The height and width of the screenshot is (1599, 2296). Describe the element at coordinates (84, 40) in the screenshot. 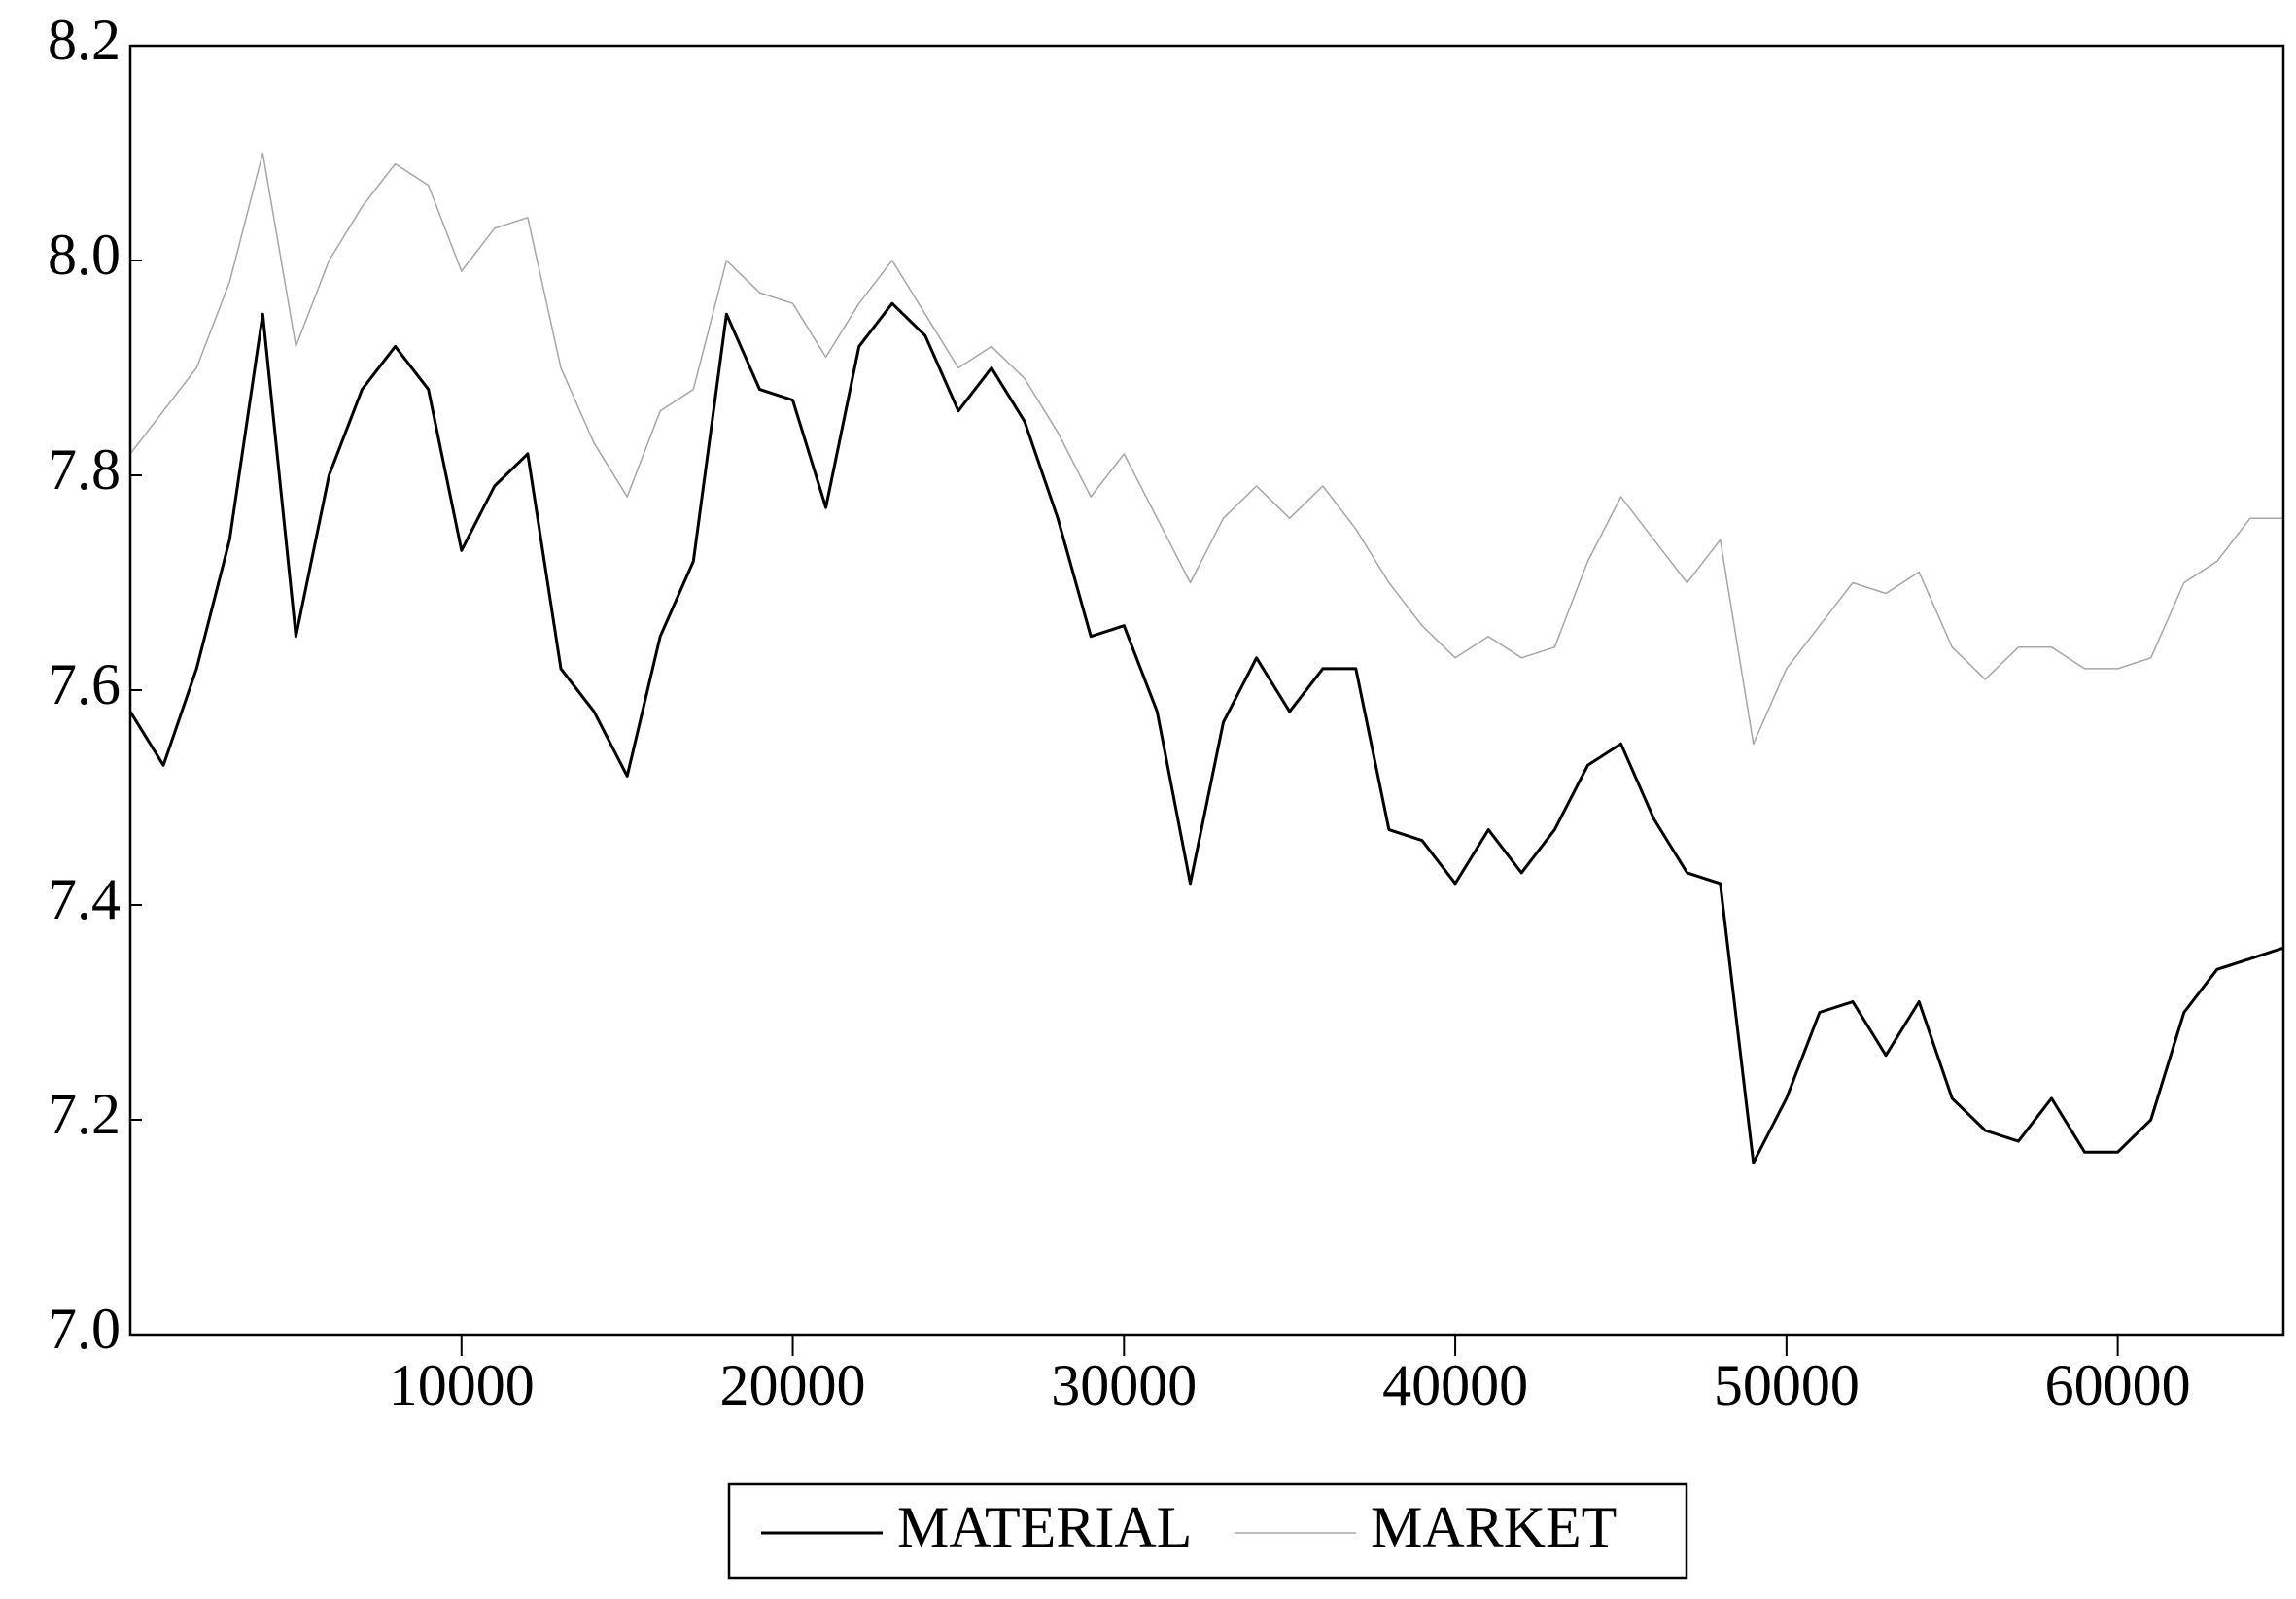

I see `y-tick-label: 8.2` at that location.